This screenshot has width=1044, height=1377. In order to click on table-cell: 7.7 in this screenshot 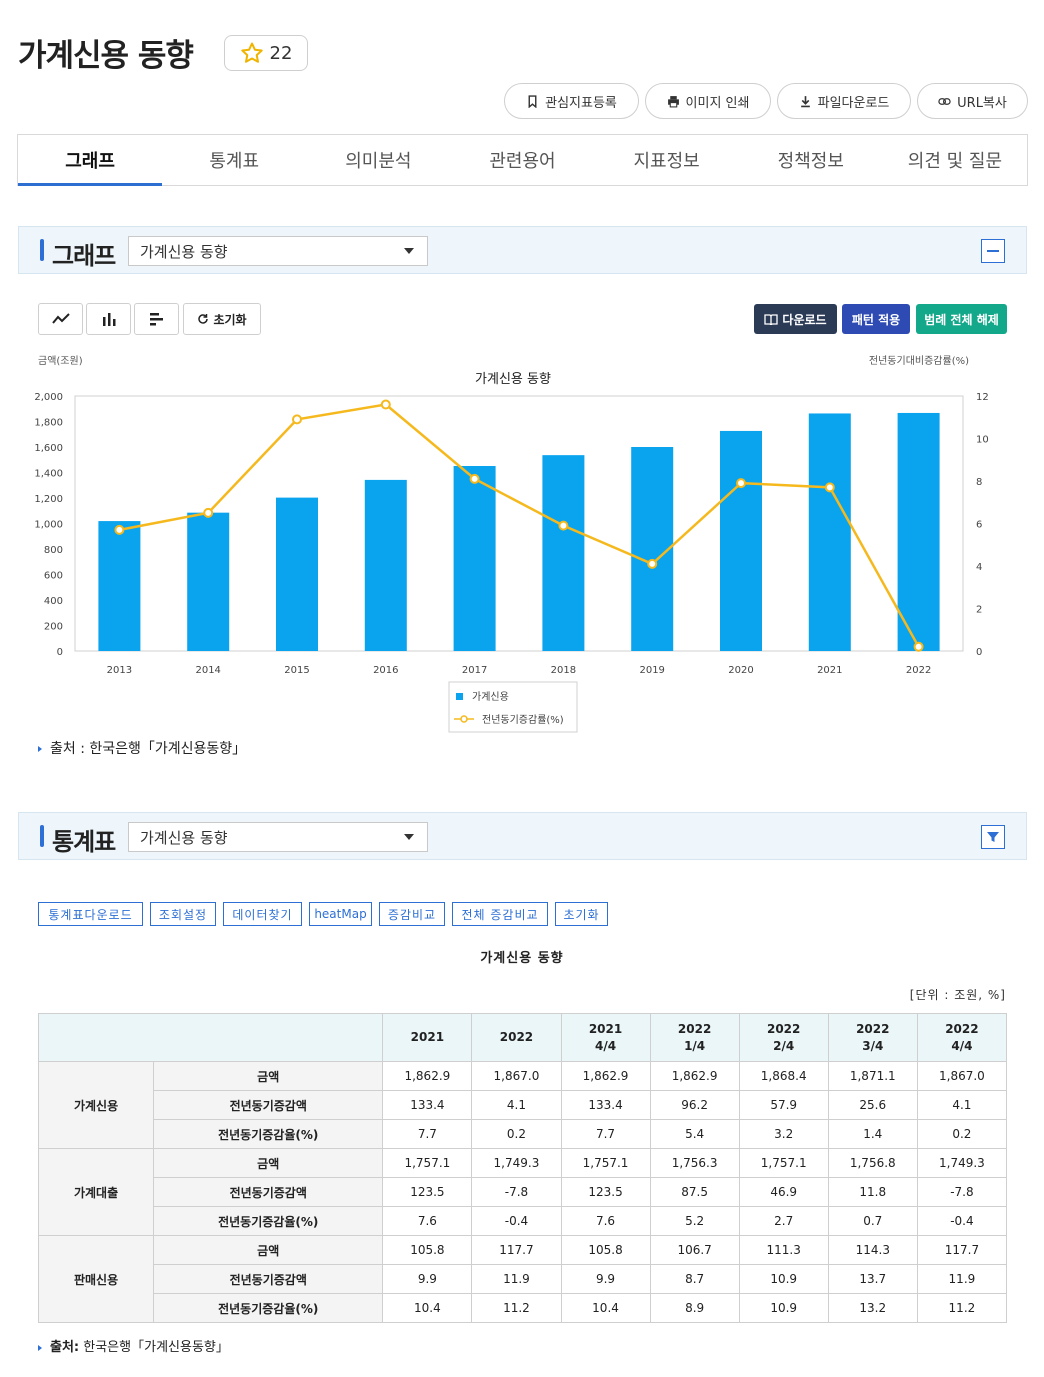, I will do `click(605, 1134)`.